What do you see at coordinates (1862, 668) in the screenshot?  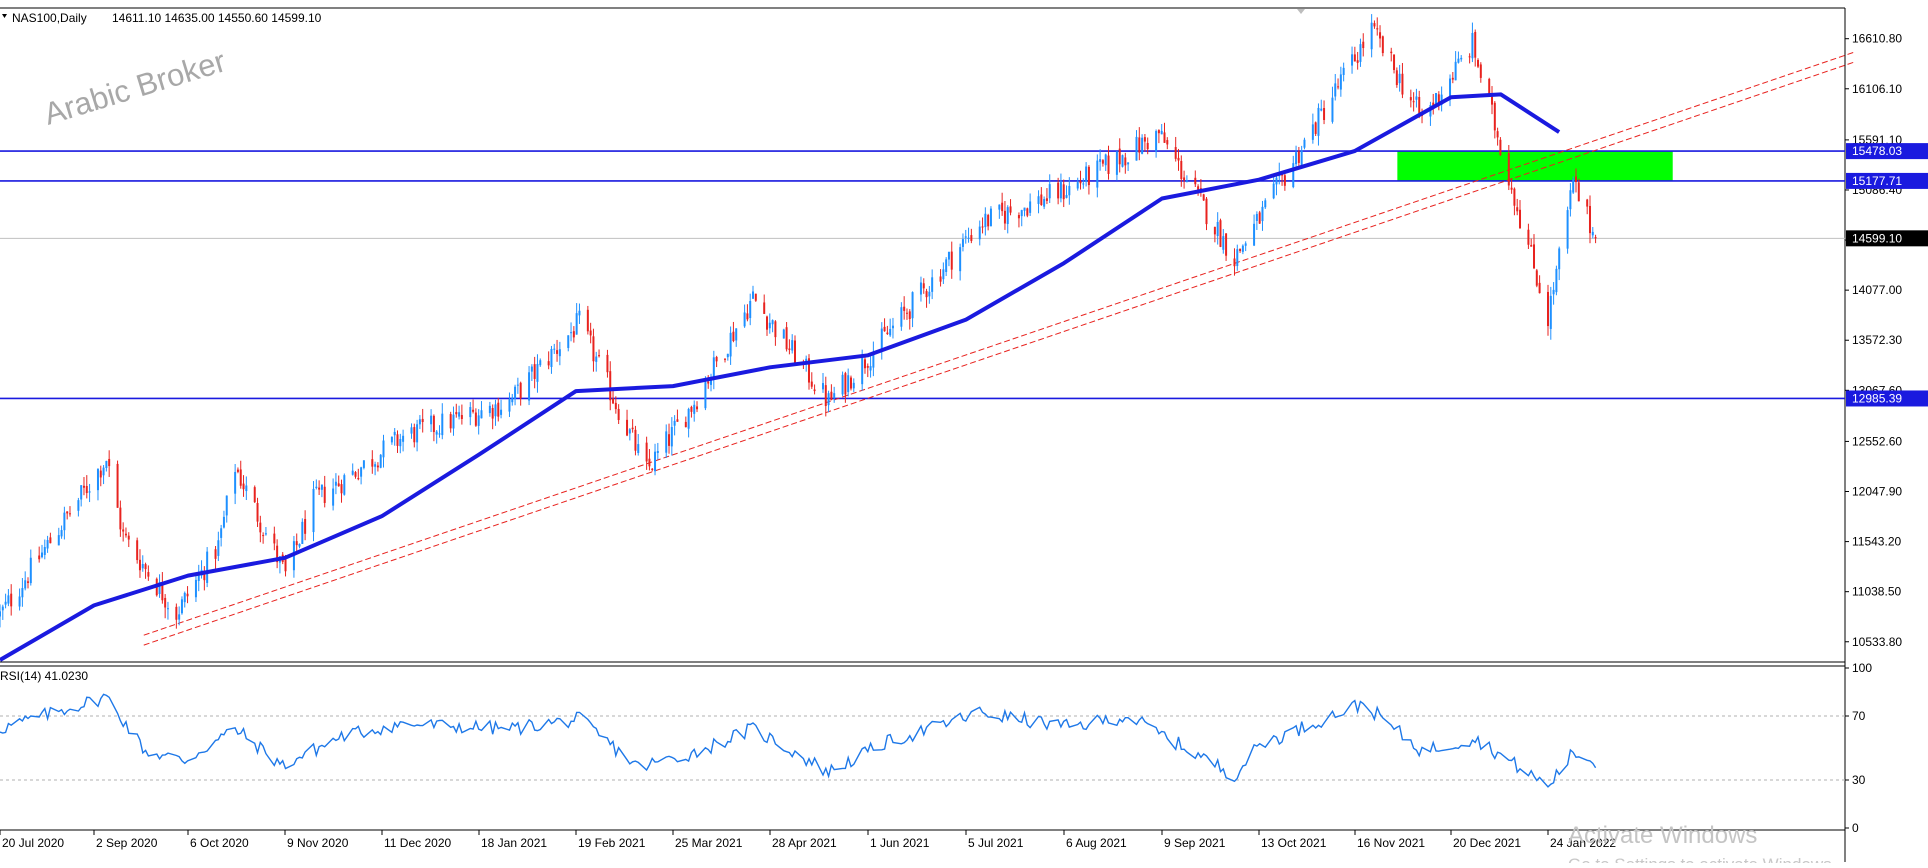 I see `rsi-tick-label: 100` at bounding box center [1862, 668].